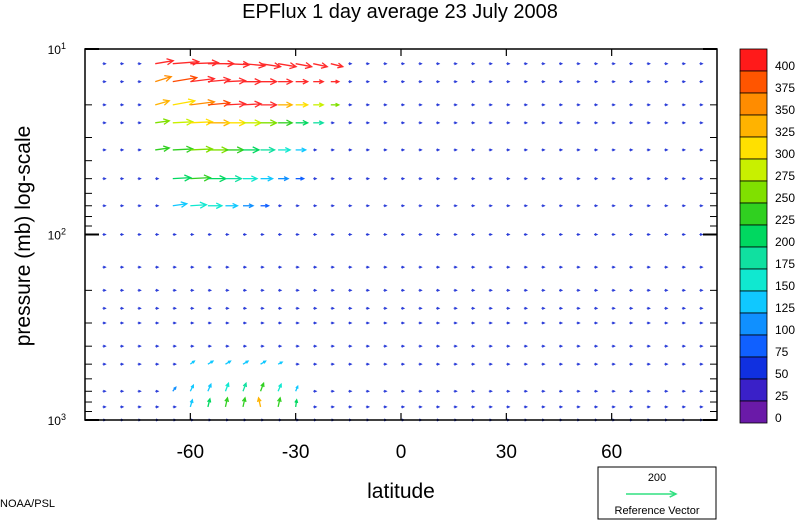 Image resolution: width=800 pixels, height=521 pixels. Describe the element at coordinates (785, 132) in the screenshot. I see `colorbar-label: 325` at that location.